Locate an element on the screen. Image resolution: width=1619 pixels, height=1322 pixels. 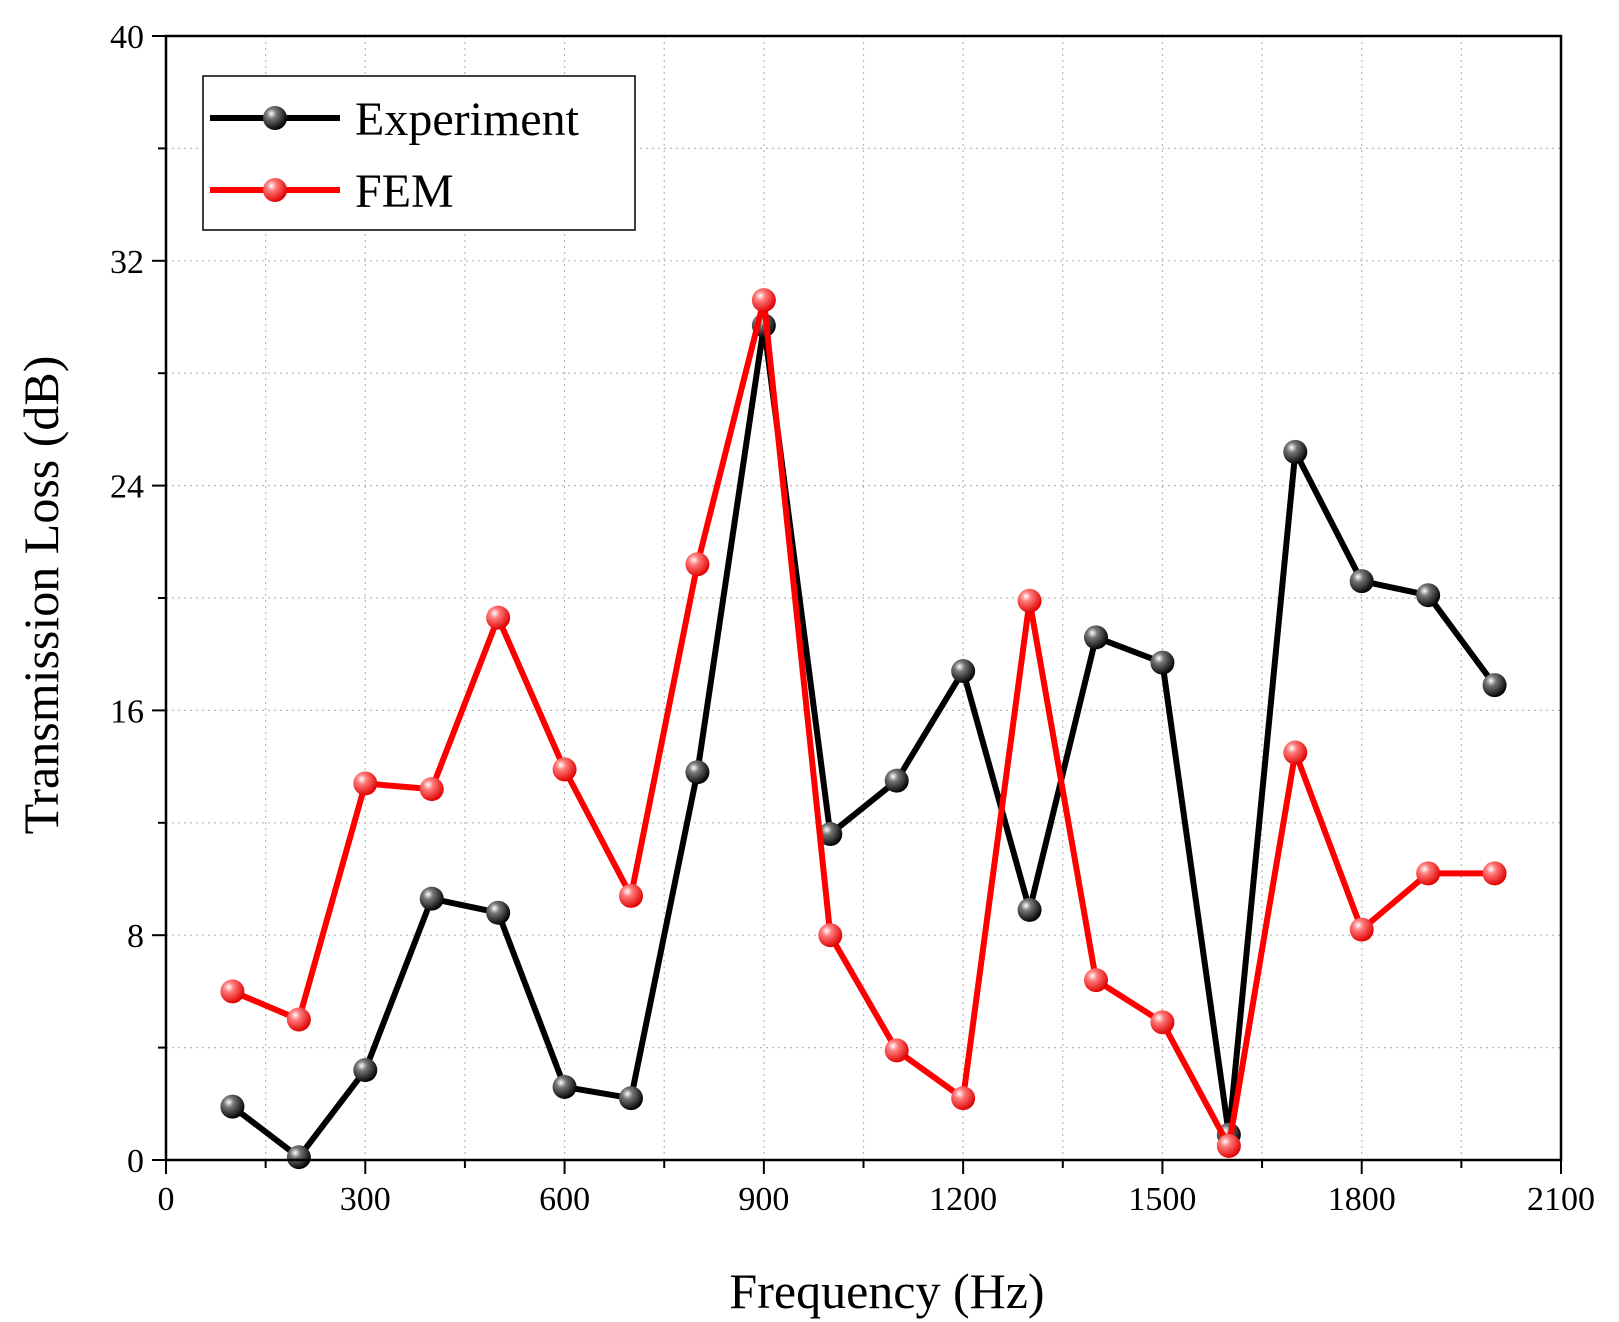
y-tick-label: 16 is located at coordinates (127, 711).